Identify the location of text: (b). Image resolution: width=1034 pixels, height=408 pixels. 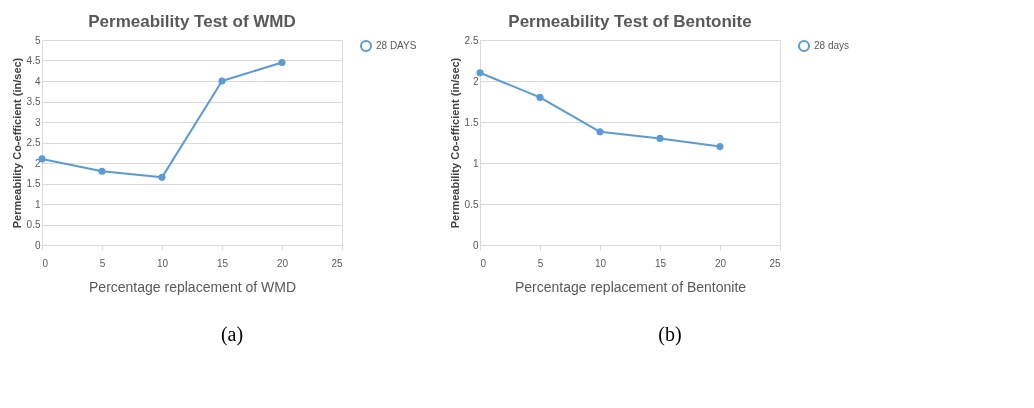
(670, 334).